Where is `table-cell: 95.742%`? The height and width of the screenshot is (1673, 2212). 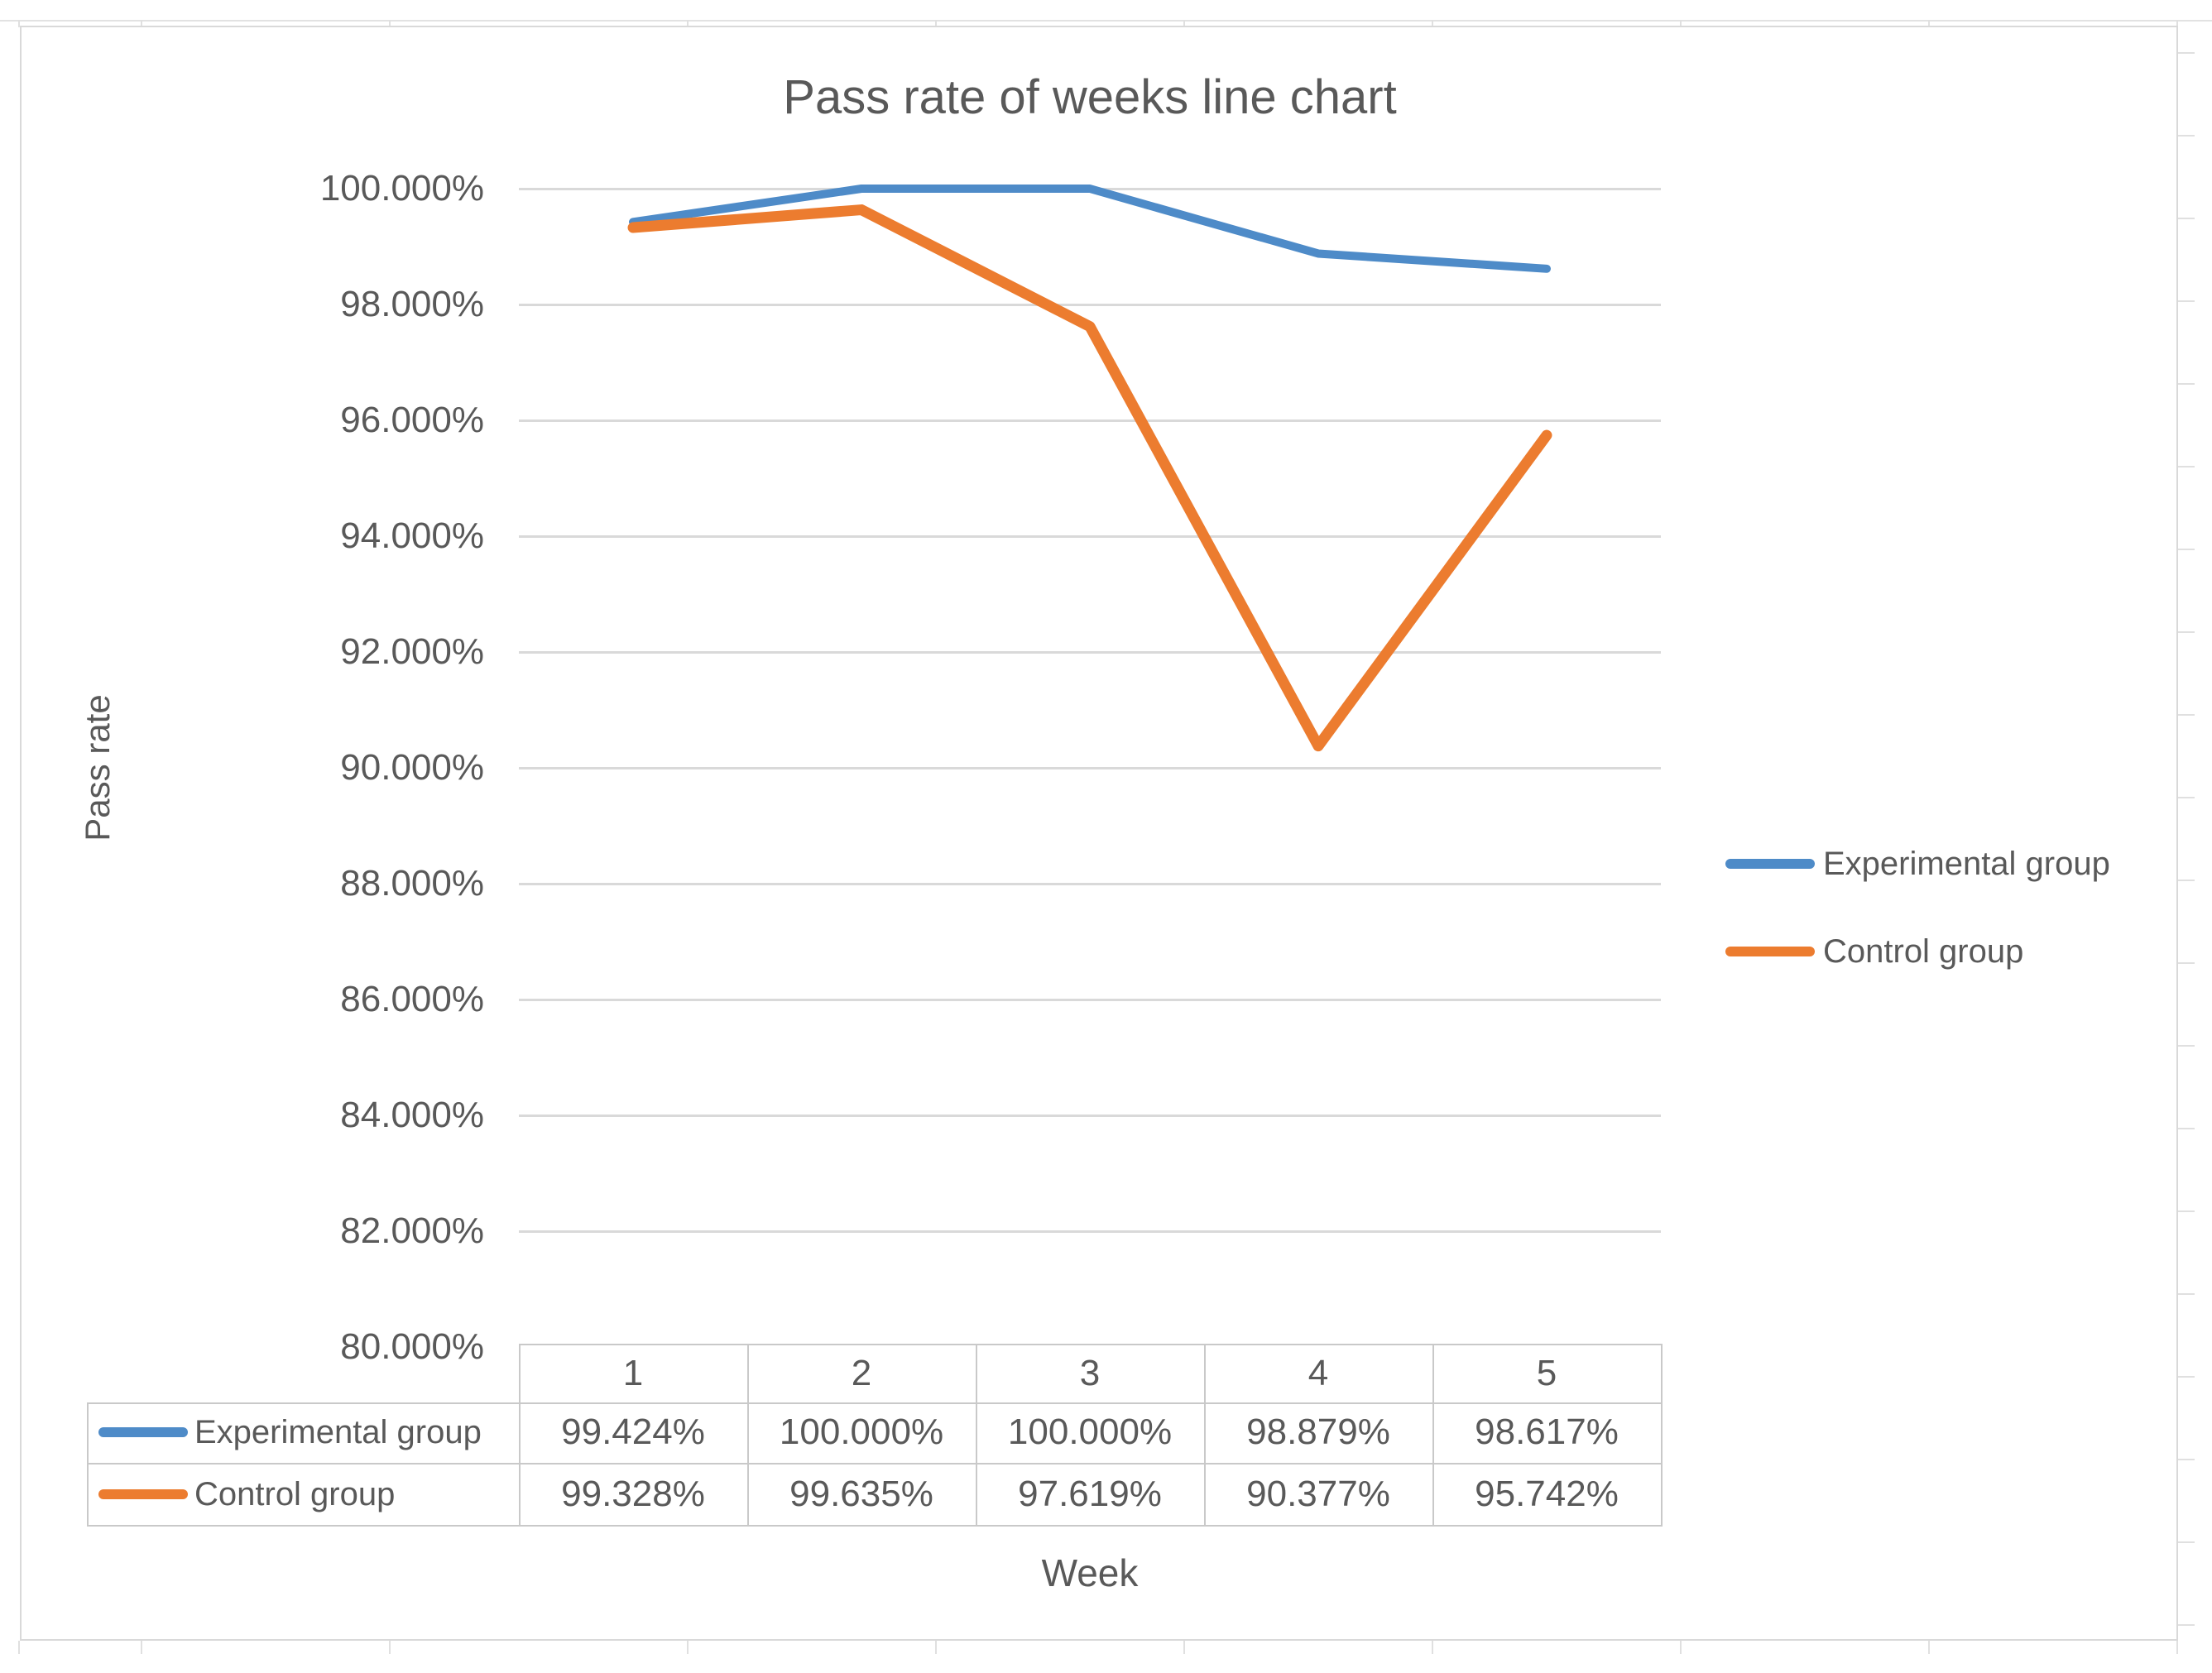
table-cell: 95.742% is located at coordinates (1547, 1494).